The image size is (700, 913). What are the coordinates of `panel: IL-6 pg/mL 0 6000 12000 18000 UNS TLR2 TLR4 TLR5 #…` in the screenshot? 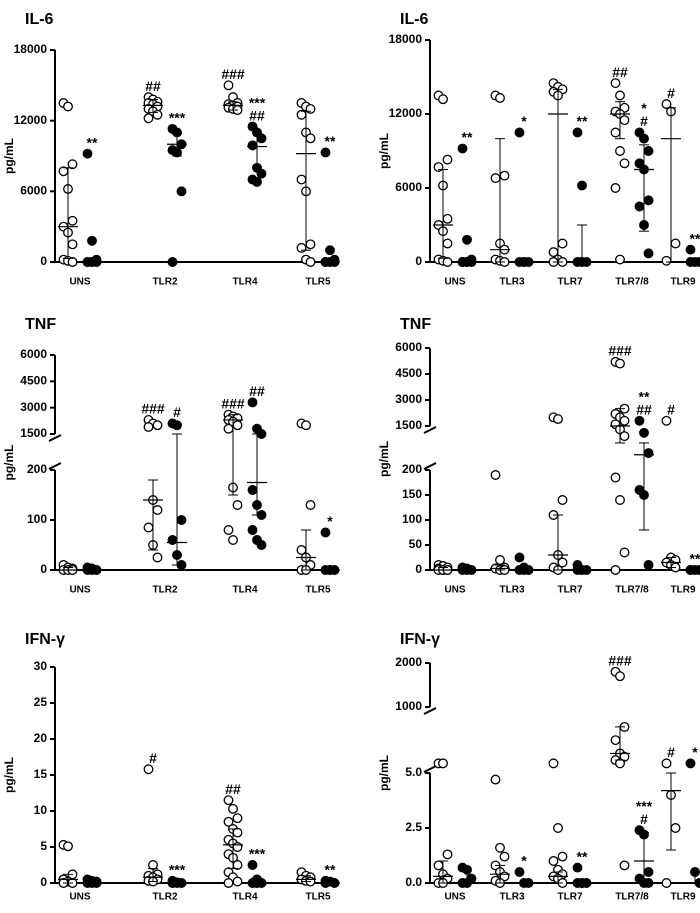 It's located at (171, 149).